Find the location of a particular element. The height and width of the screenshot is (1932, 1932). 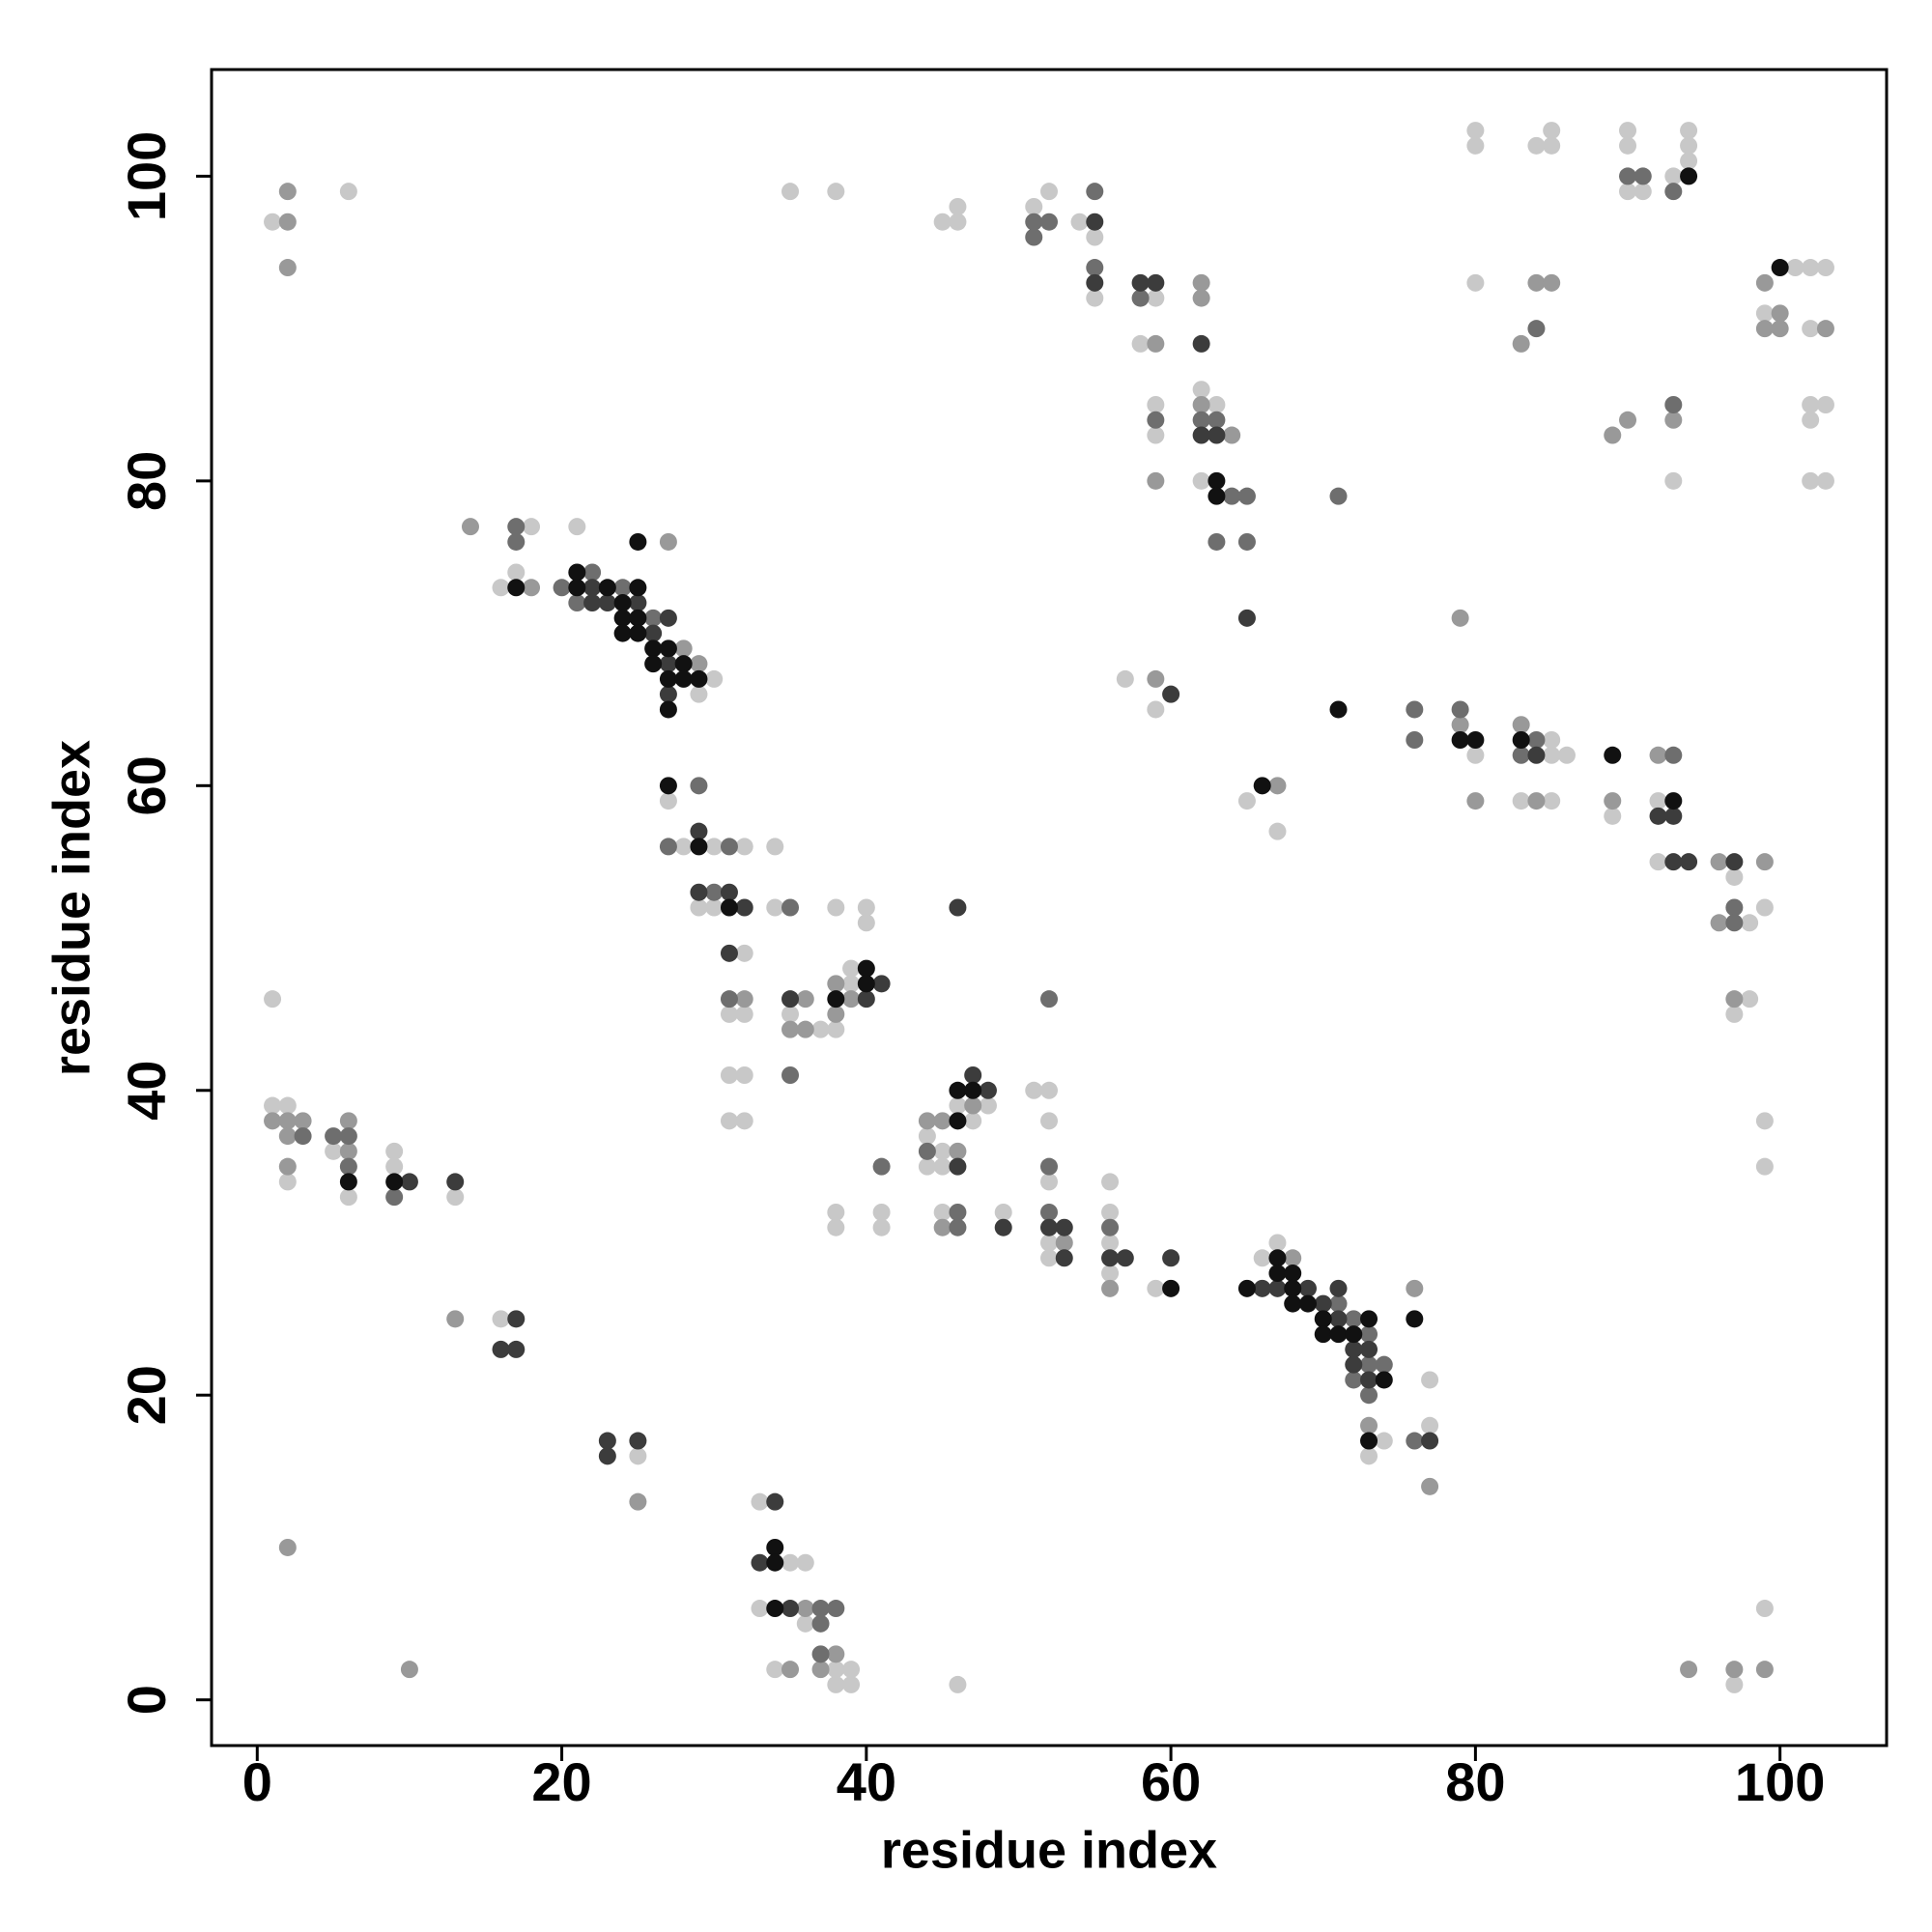

y-tick-label: 0 is located at coordinates (146, 1700).